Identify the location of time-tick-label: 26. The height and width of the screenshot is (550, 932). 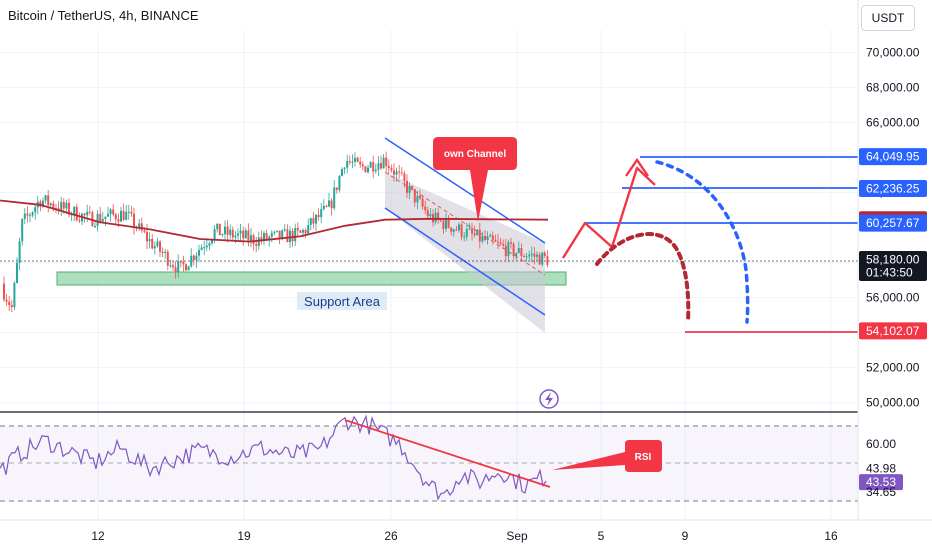
(391, 536).